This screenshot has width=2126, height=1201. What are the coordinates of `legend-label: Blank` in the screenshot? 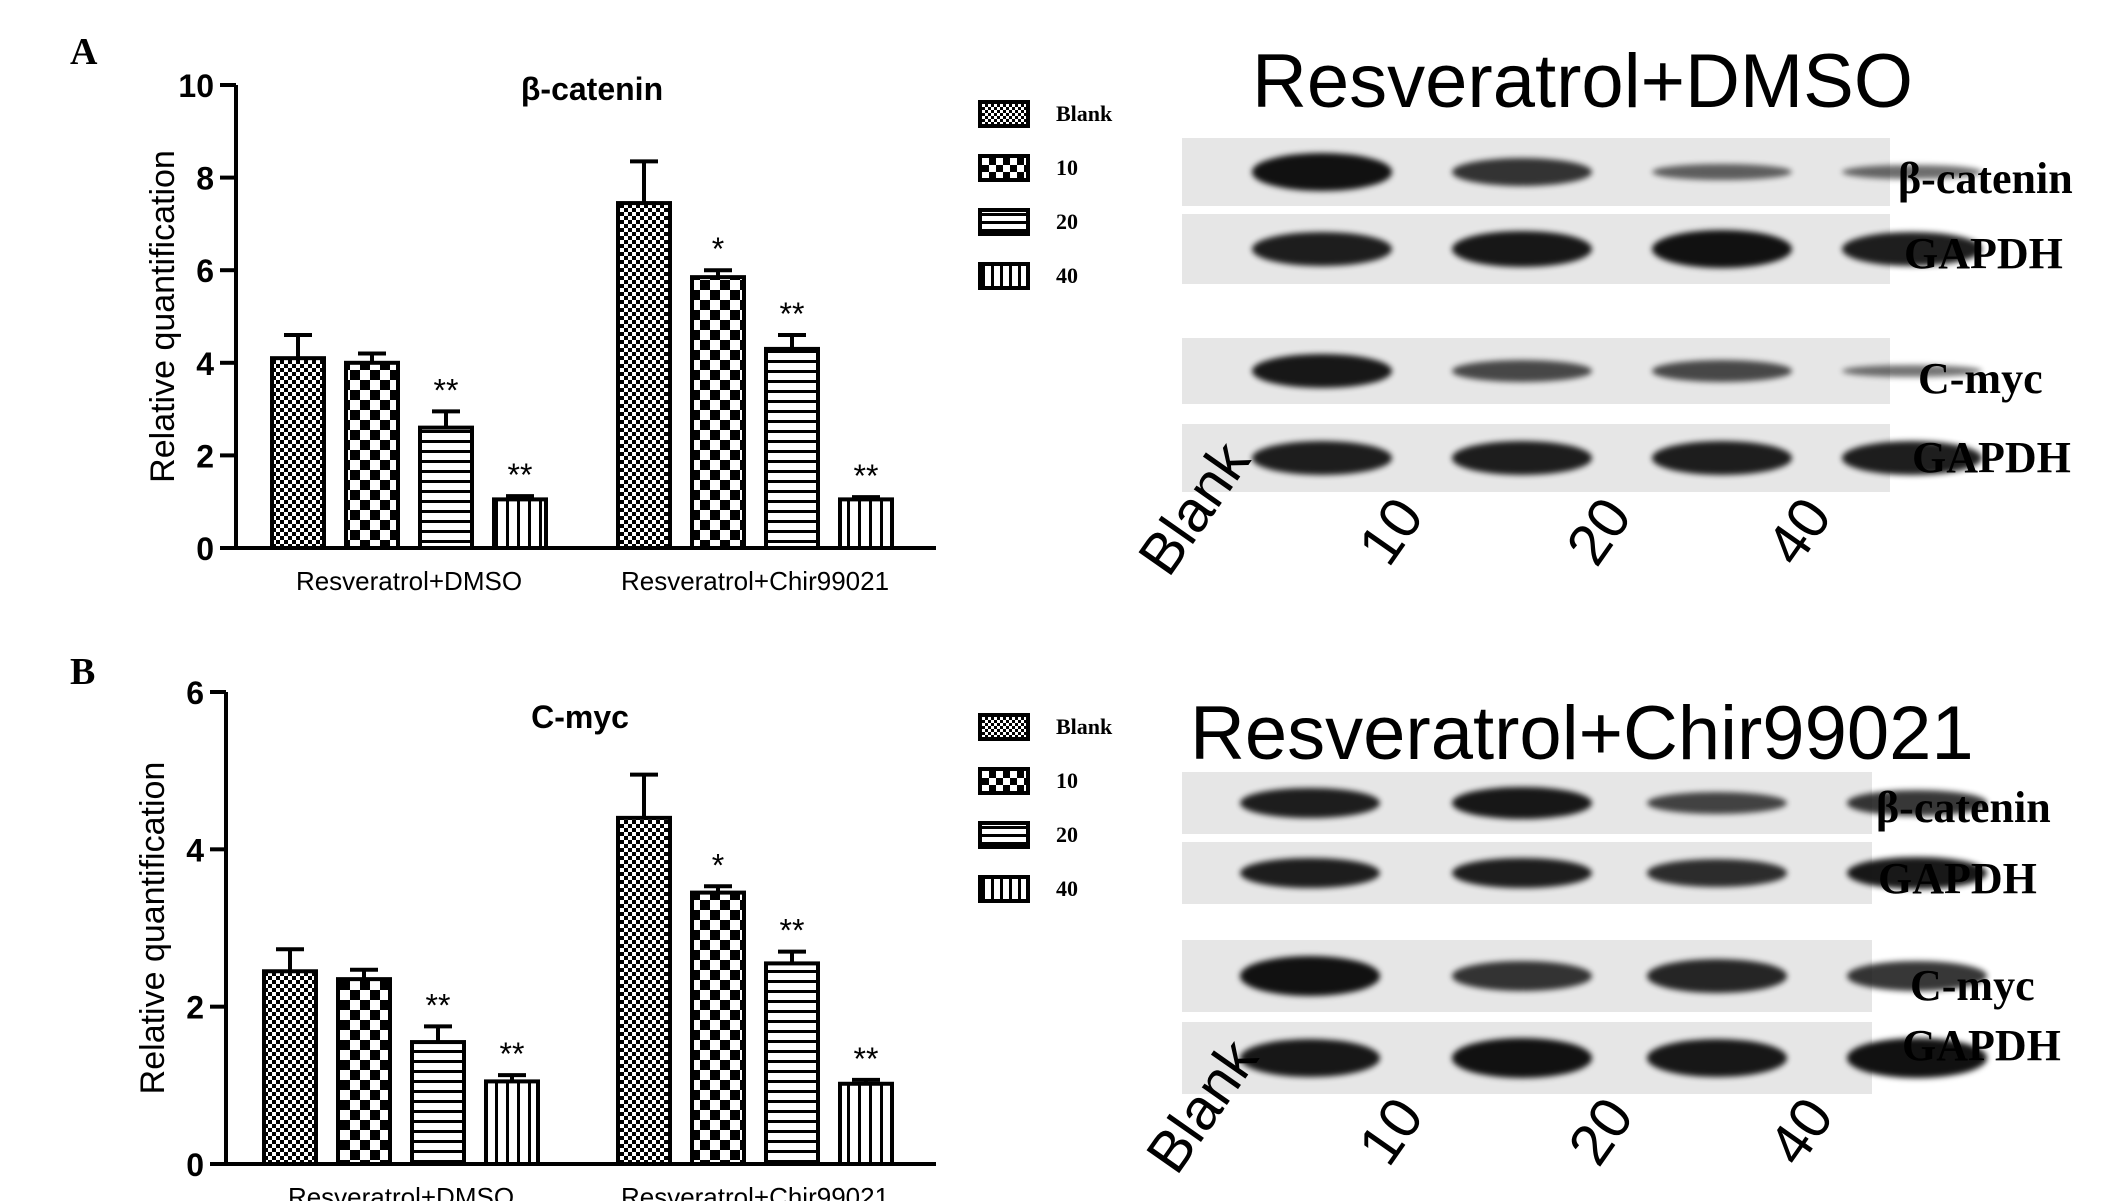 It's located at (1084, 113).